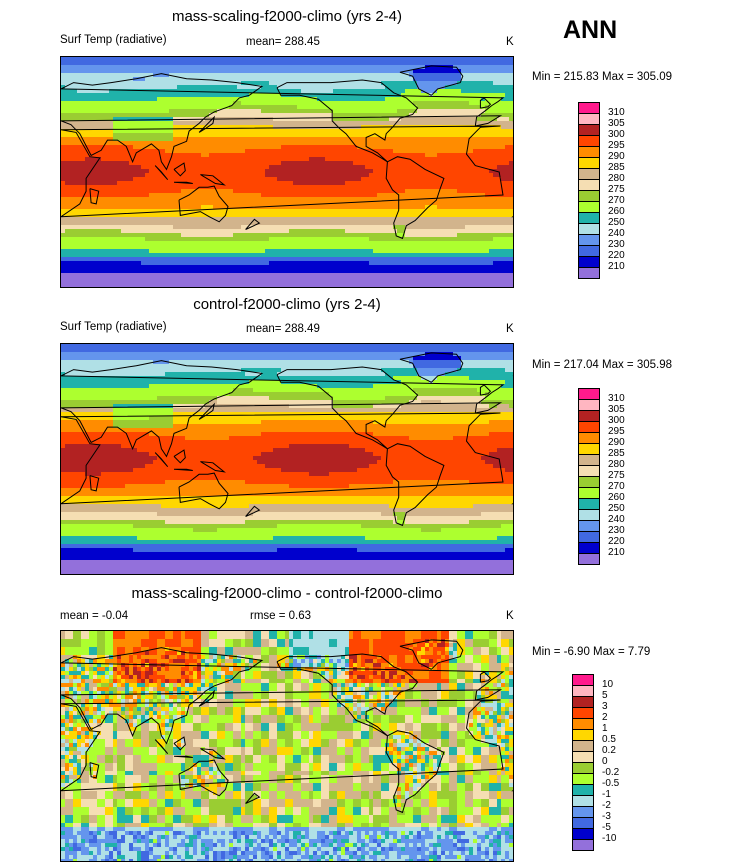  What do you see at coordinates (611, 783) in the screenshot?
I see `colorbar-tick-label: -0.5` at bounding box center [611, 783].